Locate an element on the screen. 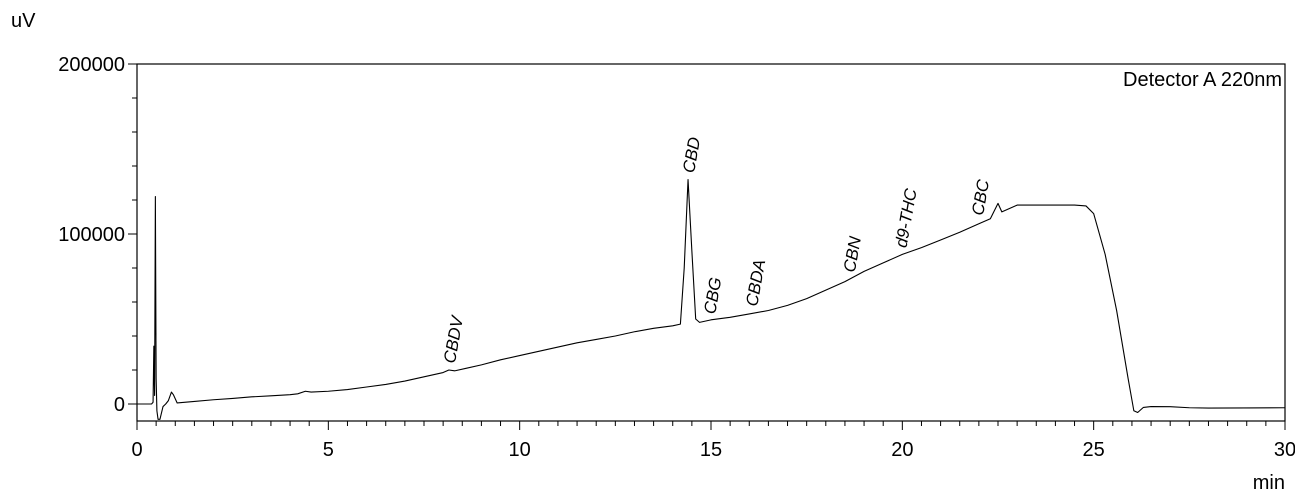  peak-label: d9-THC is located at coordinates (906, 217).